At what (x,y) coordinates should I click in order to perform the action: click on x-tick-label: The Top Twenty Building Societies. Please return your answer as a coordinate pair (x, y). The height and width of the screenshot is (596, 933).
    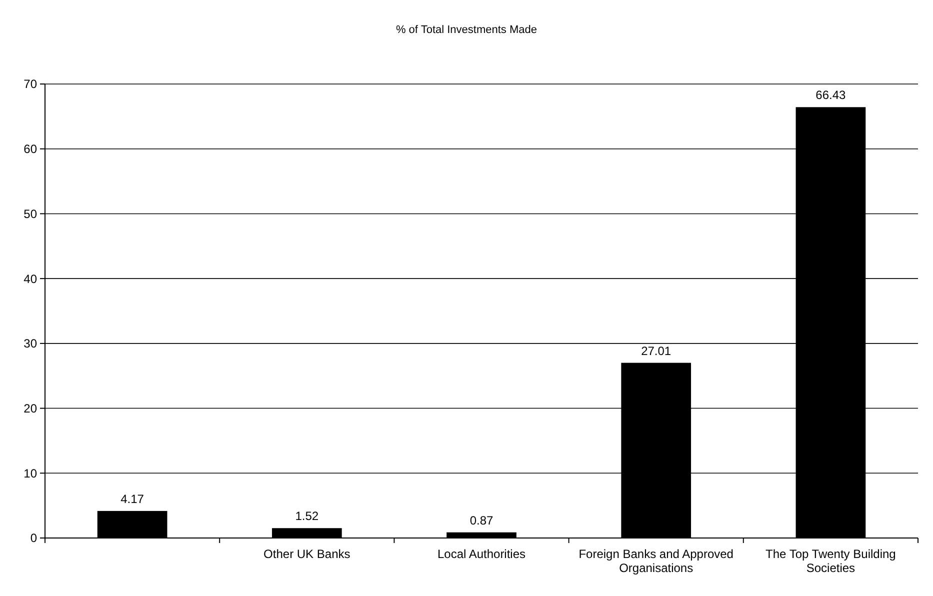
    Looking at the image, I should click on (831, 561).